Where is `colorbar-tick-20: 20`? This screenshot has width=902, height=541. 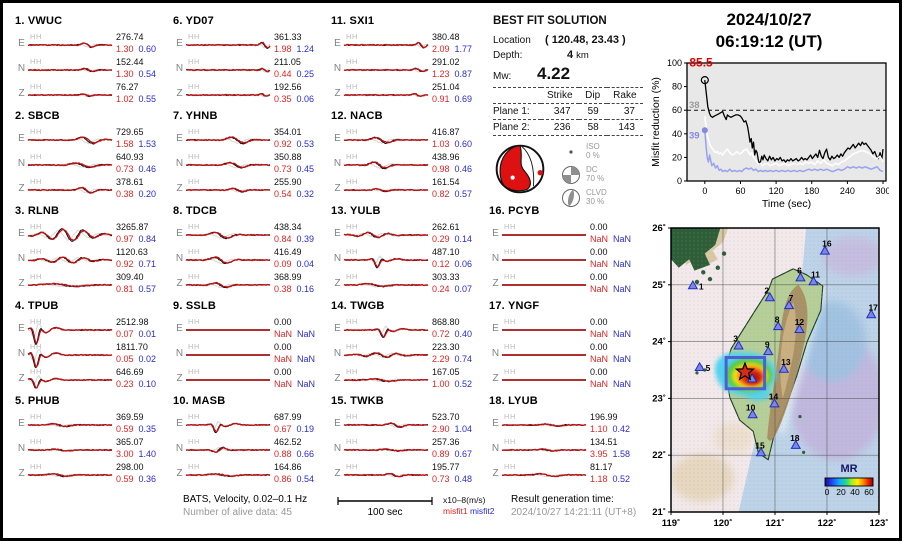 colorbar-tick-20: 20 is located at coordinates (841, 492).